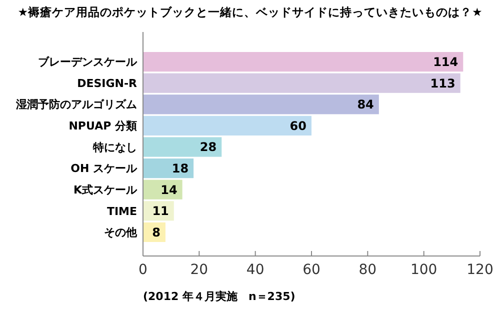  Describe the element at coordinates (102, 126) in the screenshot. I see `y-tick-label: NPUAP 分類` at that location.